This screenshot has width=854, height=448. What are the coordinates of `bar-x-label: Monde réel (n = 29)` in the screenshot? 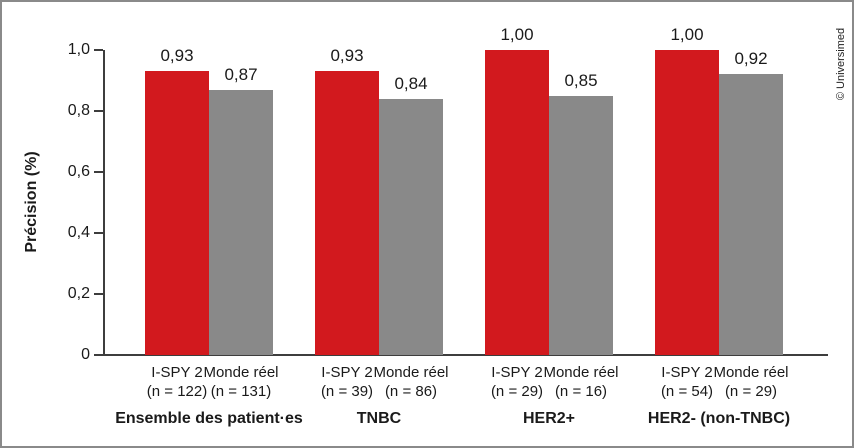 It's located at (751, 382).